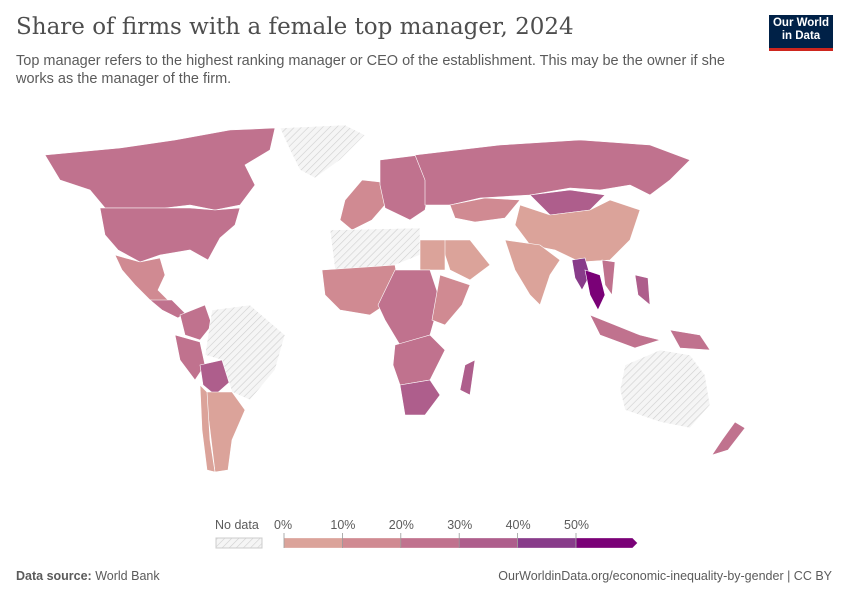  Describe the element at coordinates (460, 525) in the screenshot. I see `legend-label-3: 30%` at that location.